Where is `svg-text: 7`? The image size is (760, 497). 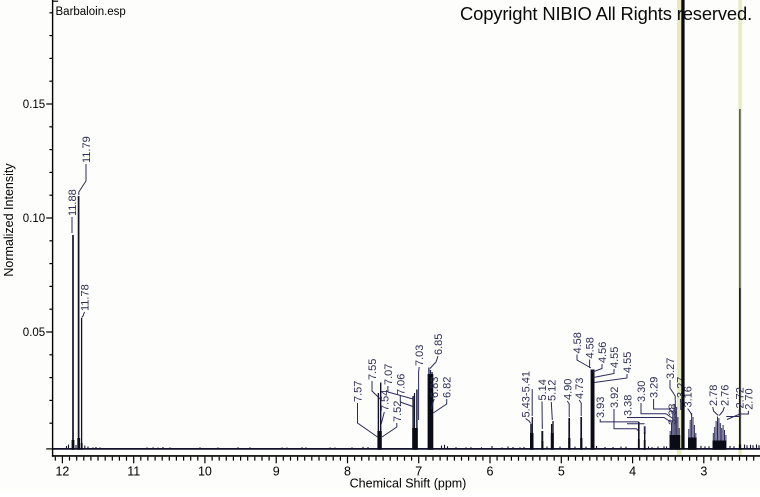 svg-text: 7 is located at coordinates (418, 472).